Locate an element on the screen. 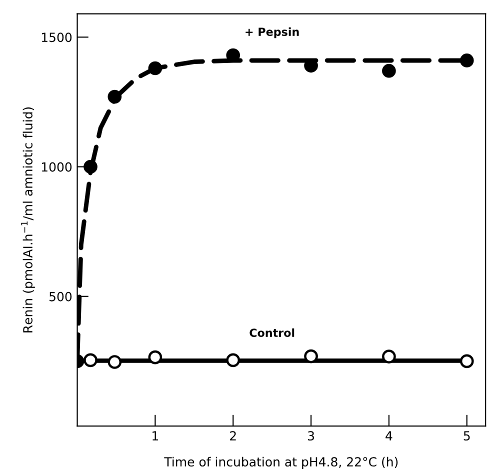 The image size is (489, 476). series-label: Control is located at coordinates (272, 332).